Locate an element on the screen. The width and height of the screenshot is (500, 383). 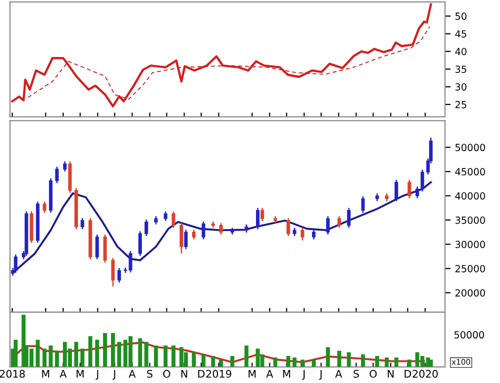
x-tick-label: 2018 is located at coordinates (12, 374).